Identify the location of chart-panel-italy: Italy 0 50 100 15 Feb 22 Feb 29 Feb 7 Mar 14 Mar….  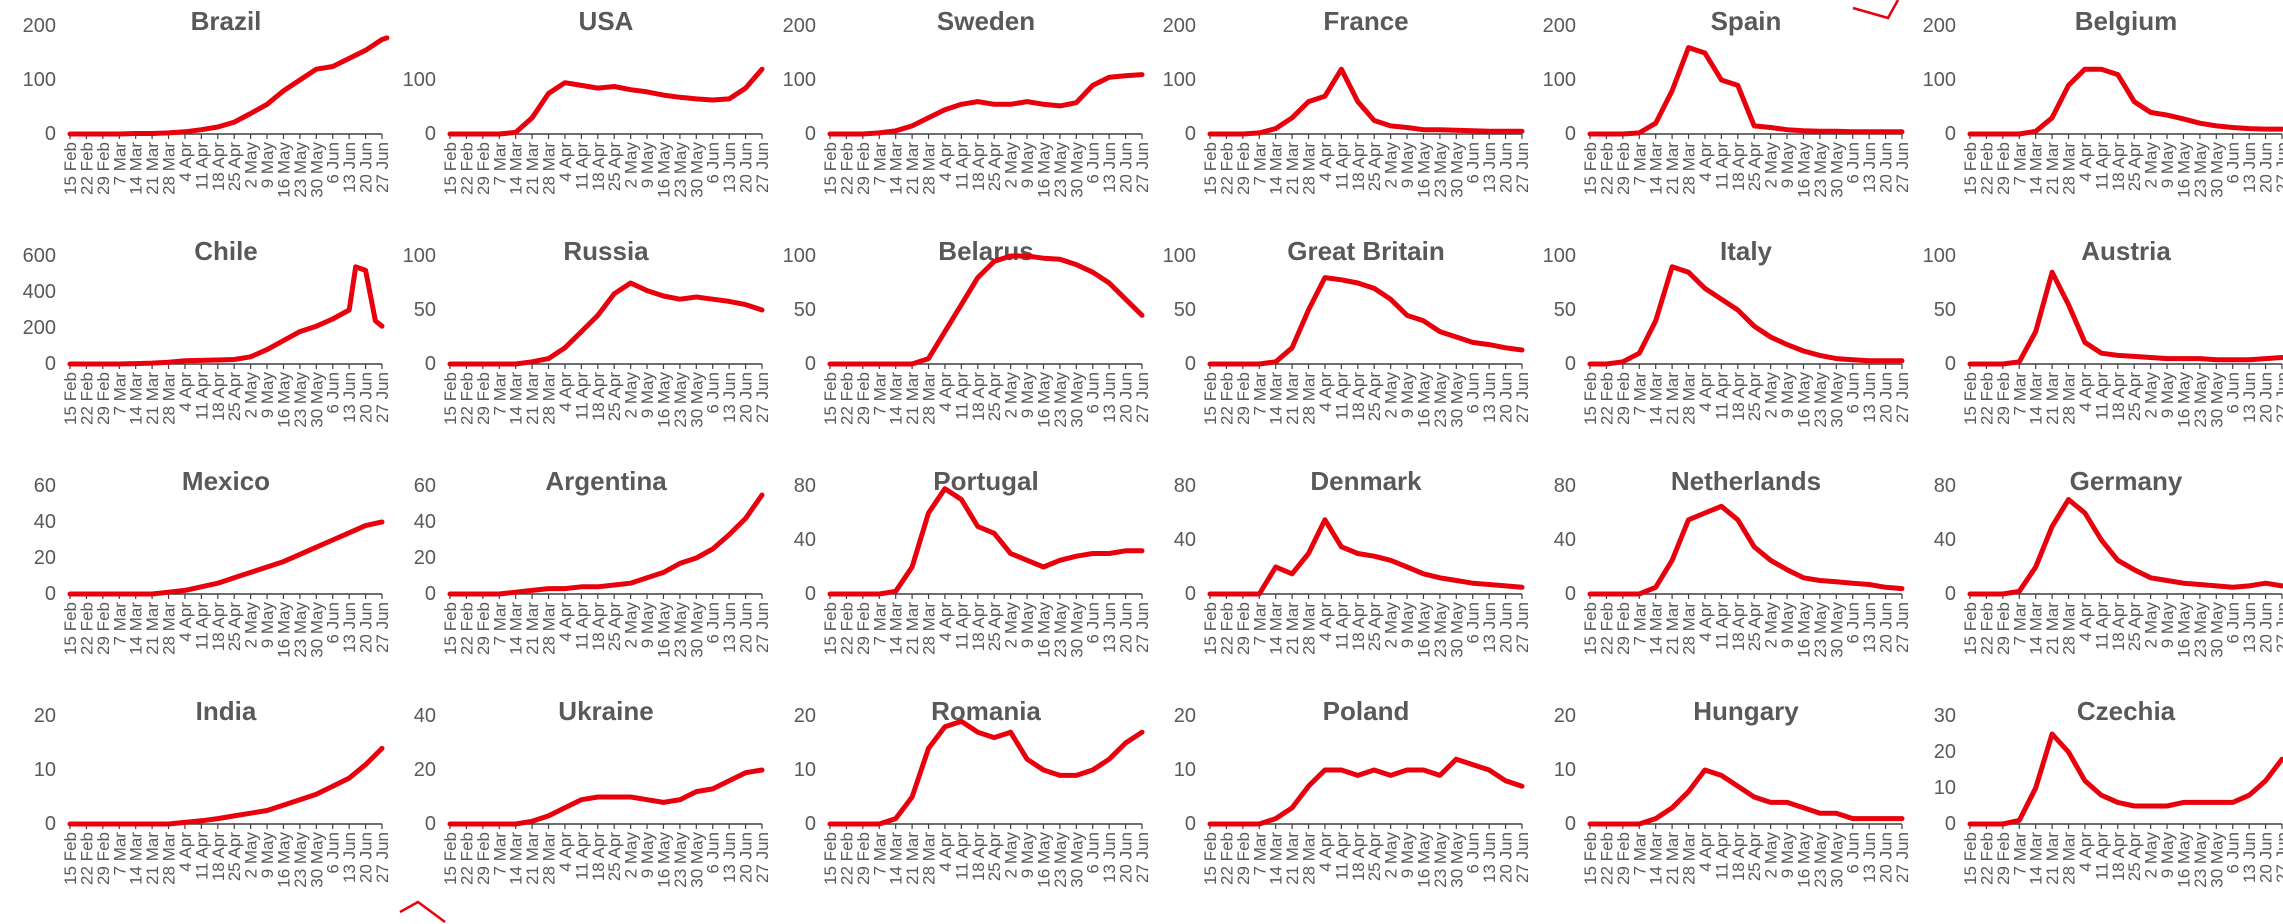
(1722, 349).